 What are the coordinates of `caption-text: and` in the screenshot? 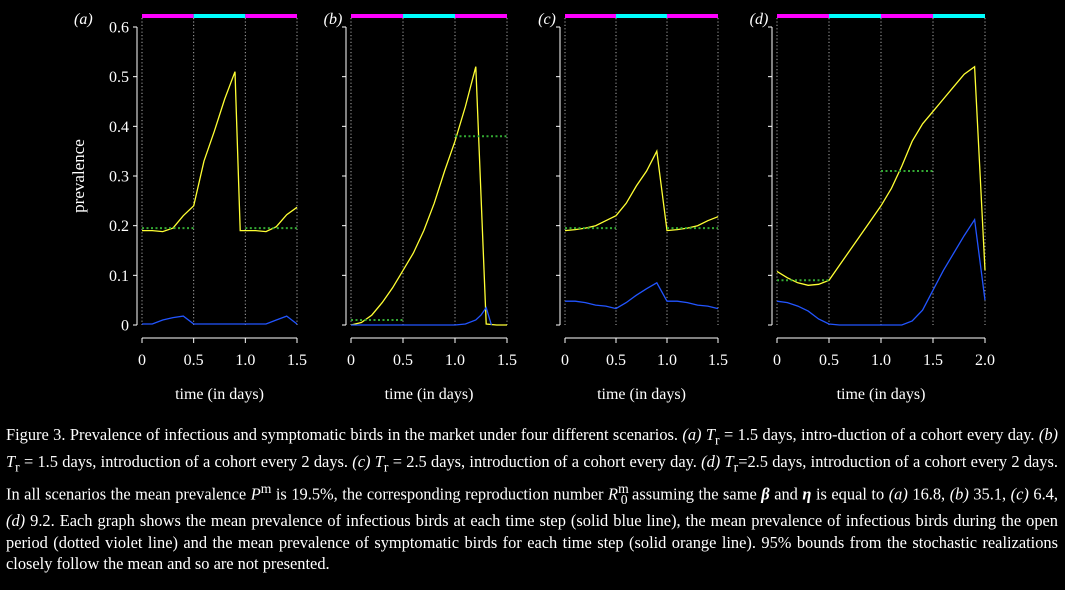 It's located at (786, 494).